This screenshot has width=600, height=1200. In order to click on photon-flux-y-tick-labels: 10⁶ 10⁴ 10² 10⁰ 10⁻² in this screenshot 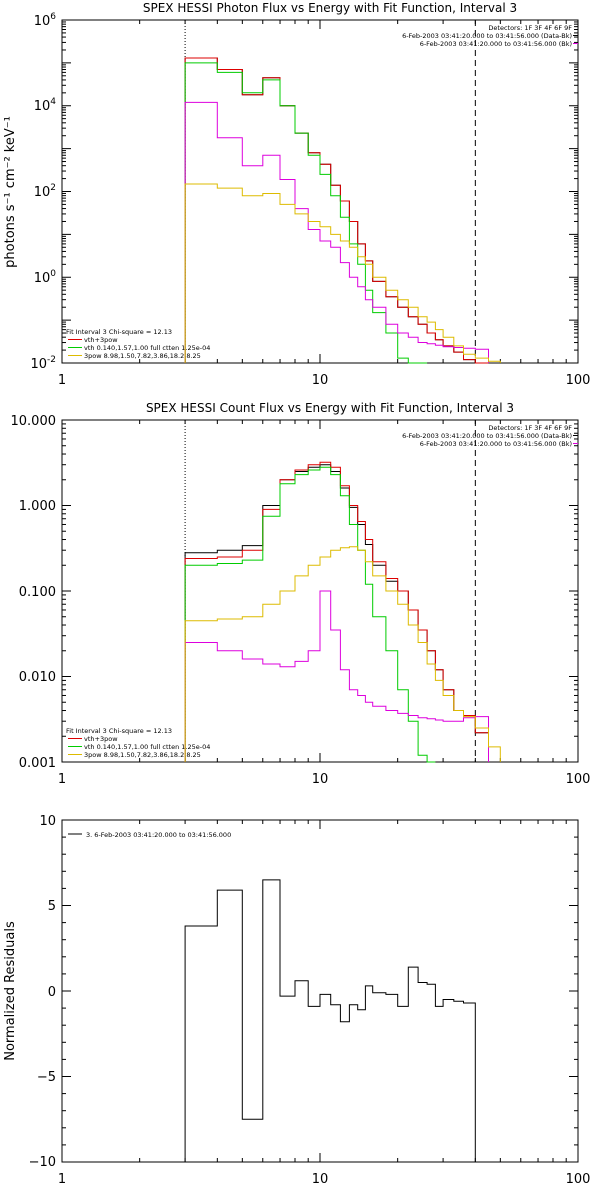, I will do `click(43, 192)`.